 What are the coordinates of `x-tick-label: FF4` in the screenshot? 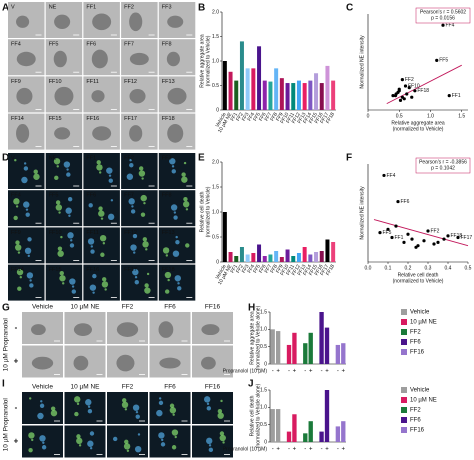 It's located at (252, 268).